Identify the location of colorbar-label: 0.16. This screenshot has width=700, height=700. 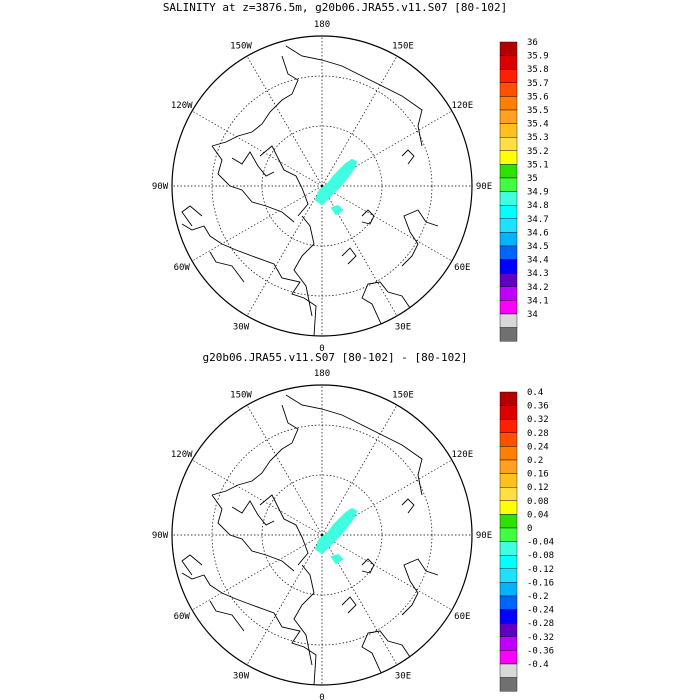
(538, 475).